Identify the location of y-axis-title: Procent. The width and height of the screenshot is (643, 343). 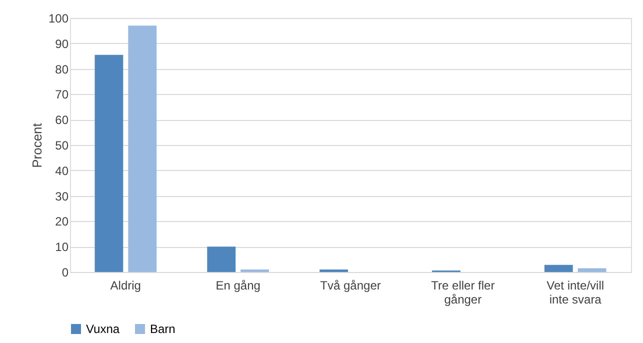
(36, 145).